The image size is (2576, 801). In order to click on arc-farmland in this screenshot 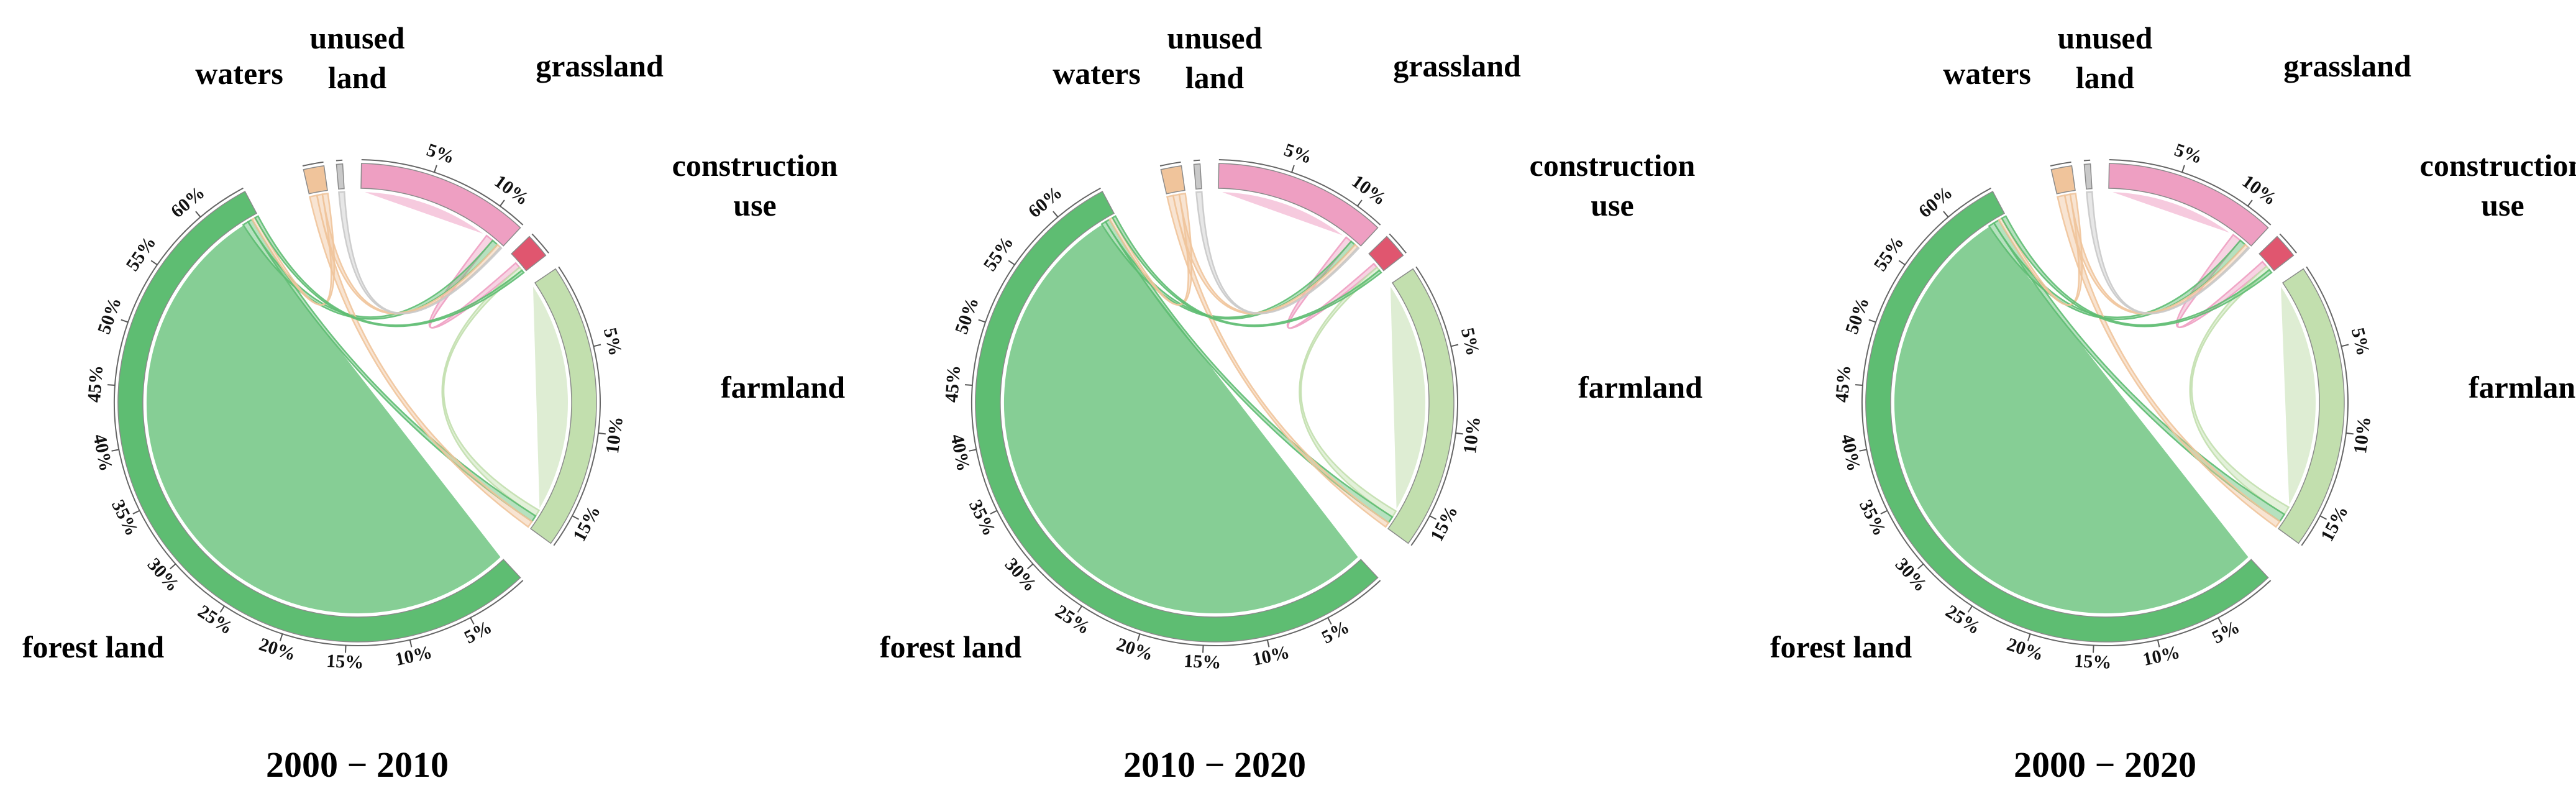, I will do `click(1421, 406)`.